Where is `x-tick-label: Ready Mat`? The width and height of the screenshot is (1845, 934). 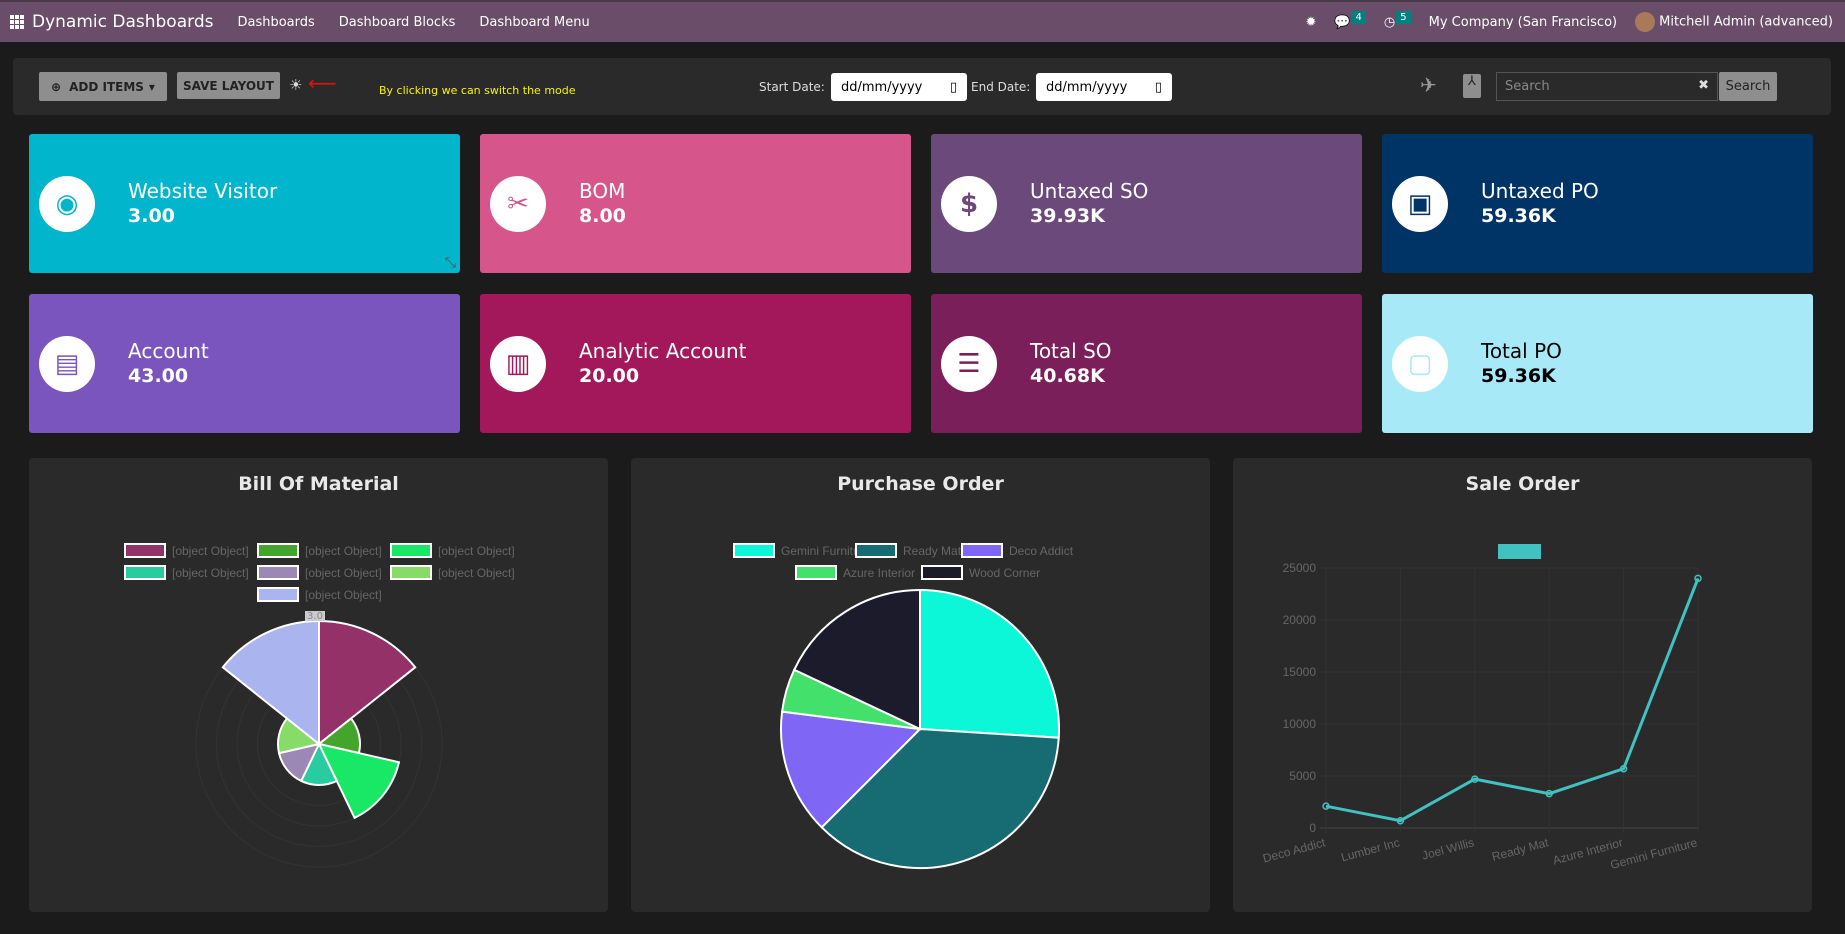
x-tick-label: Ready Mat is located at coordinates (1520, 849).